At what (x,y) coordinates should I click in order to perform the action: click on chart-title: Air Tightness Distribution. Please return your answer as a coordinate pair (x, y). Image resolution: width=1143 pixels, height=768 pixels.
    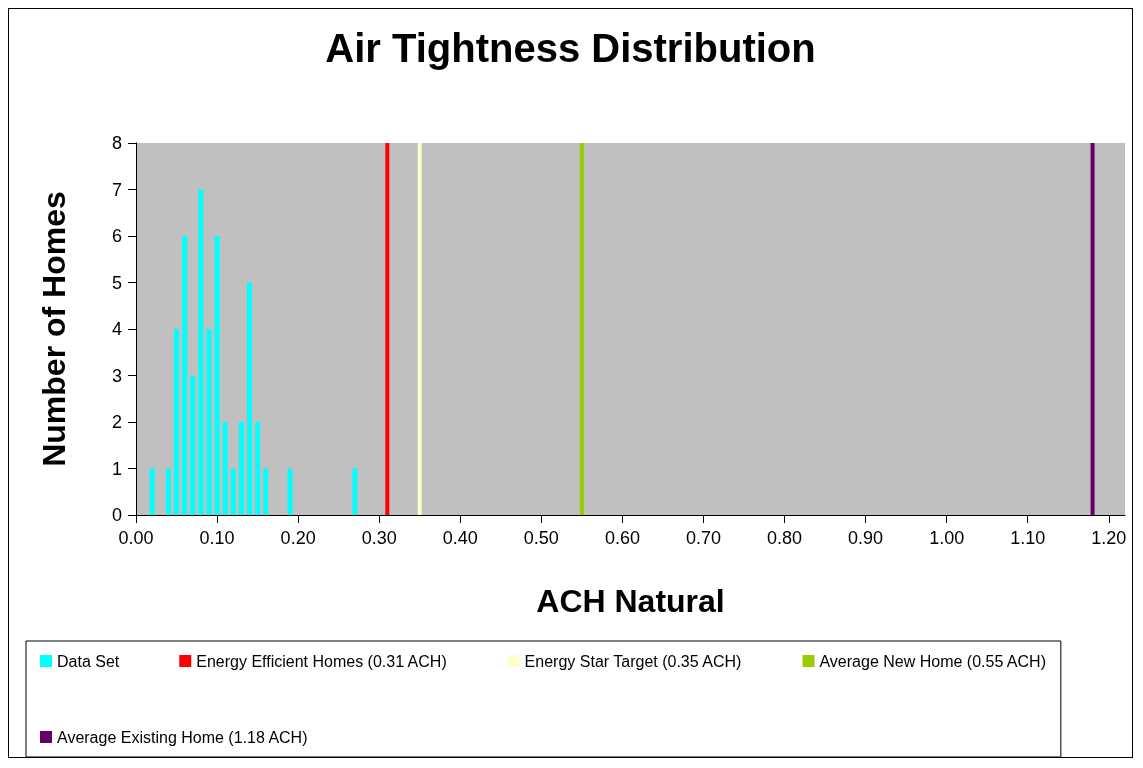
    Looking at the image, I should click on (570, 48).